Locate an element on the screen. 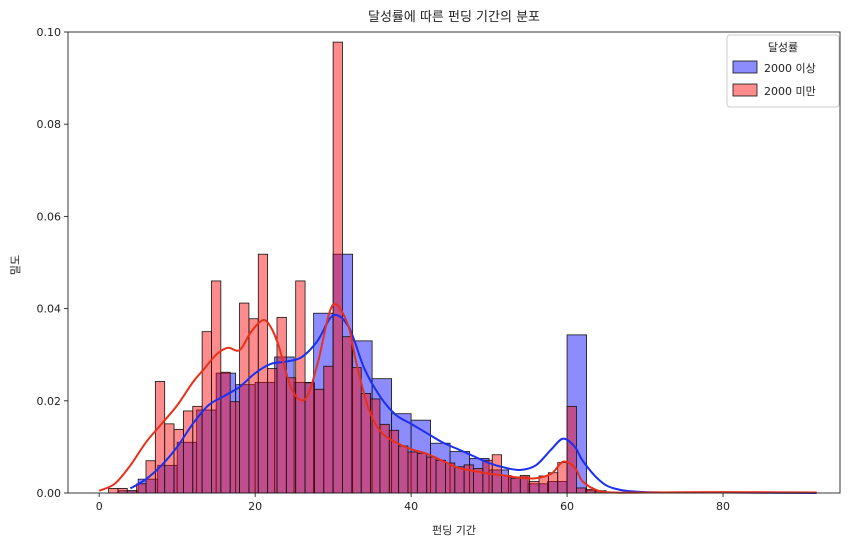  x-tick-label-1: 20 is located at coordinates (255, 506).